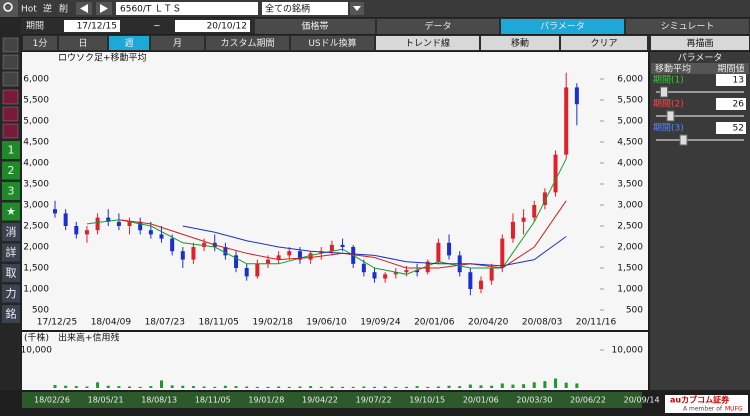 This screenshot has width=750, height=416. Describe the element at coordinates (63, 9) in the screenshot. I see `delete-button: 削` at that location.